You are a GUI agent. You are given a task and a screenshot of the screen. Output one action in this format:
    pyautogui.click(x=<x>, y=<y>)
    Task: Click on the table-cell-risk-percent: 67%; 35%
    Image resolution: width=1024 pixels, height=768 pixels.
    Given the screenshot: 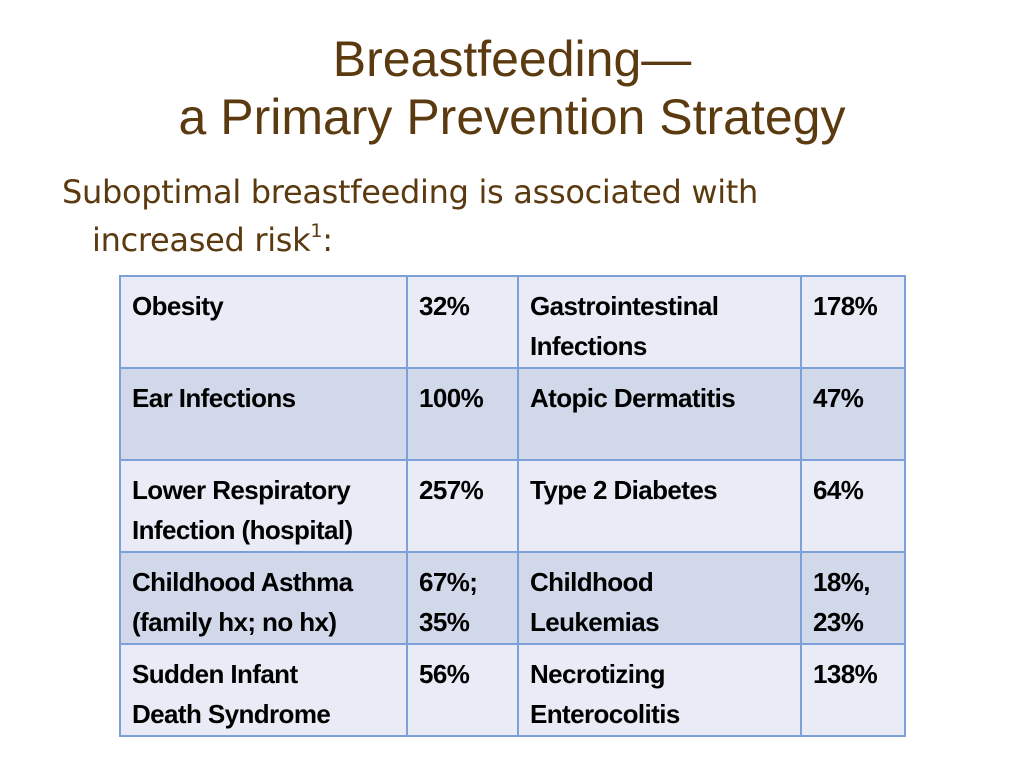 What is the action you would take?
    pyautogui.click(x=462, y=598)
    